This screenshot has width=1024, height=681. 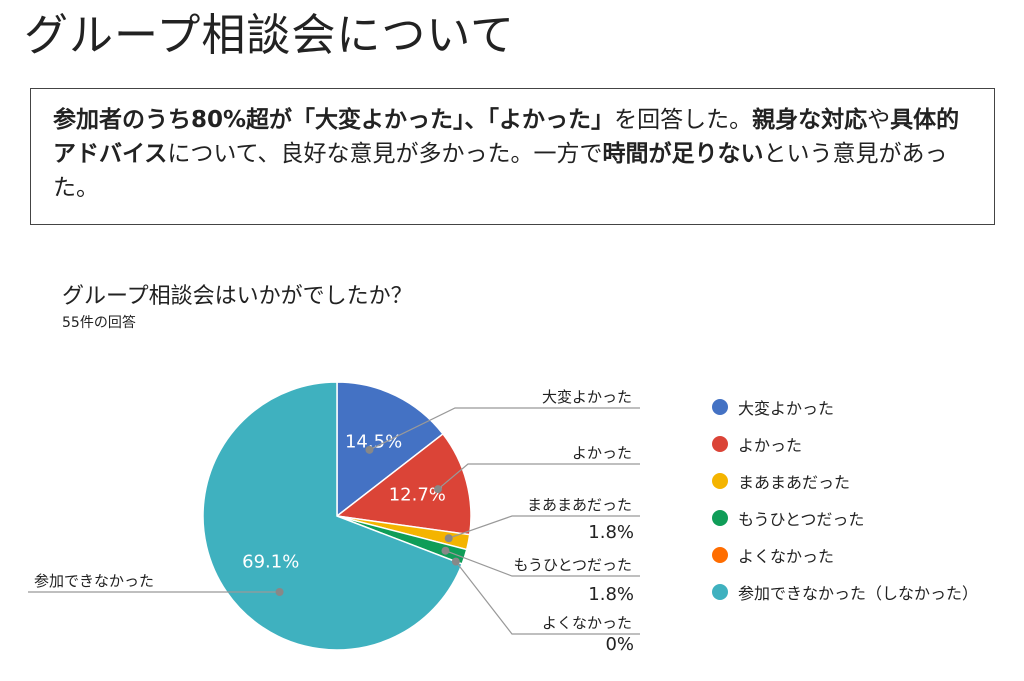 I want to click on slice-callout-label: 大変よかった, so click(x=587, y=397).